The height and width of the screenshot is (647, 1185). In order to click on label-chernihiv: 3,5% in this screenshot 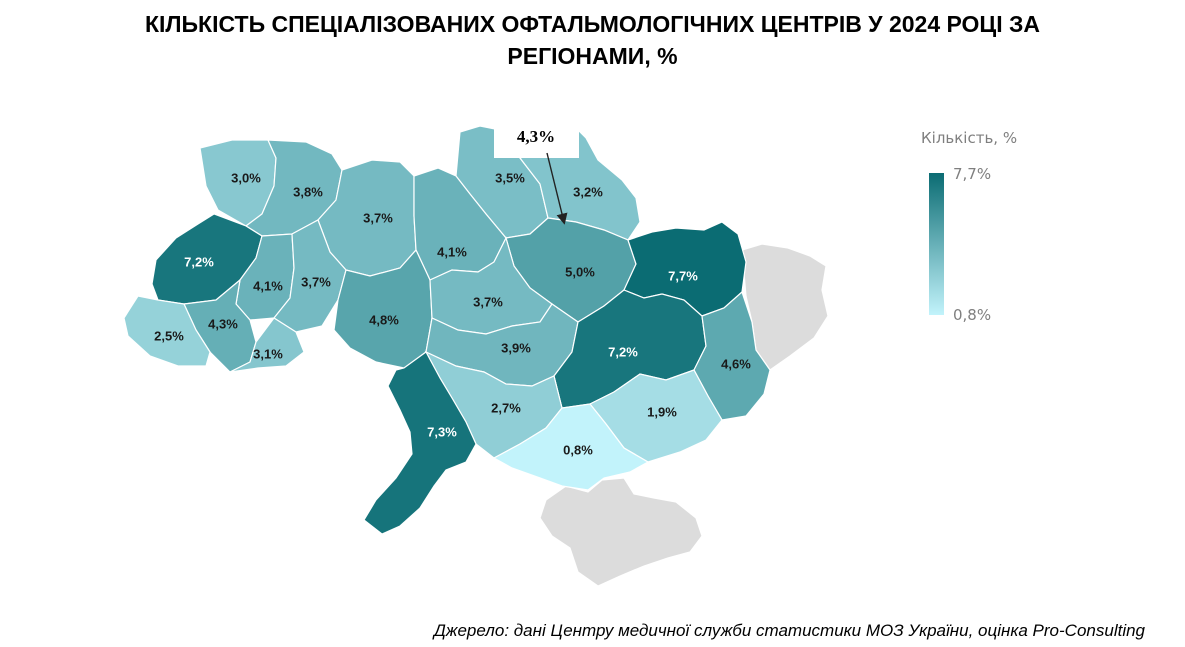, I will do `click(510, 177)`.